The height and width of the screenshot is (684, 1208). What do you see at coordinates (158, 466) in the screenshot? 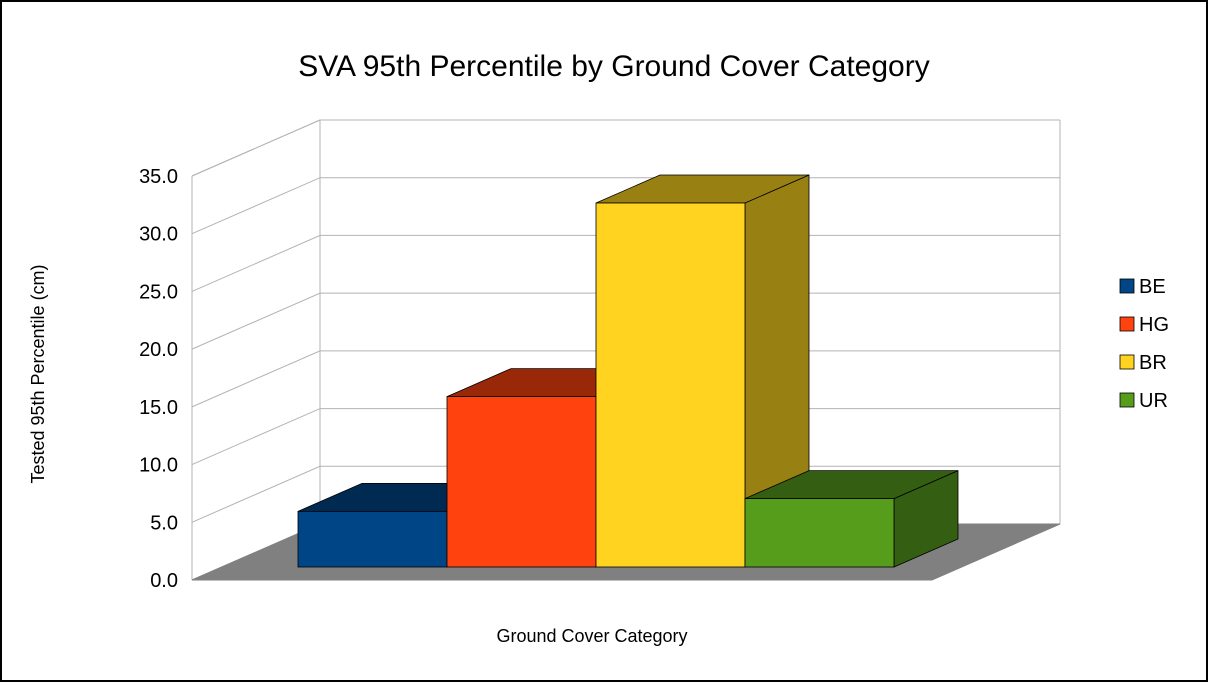
I see `y-tick-label: 10.0` at bounding box center [158, 466].